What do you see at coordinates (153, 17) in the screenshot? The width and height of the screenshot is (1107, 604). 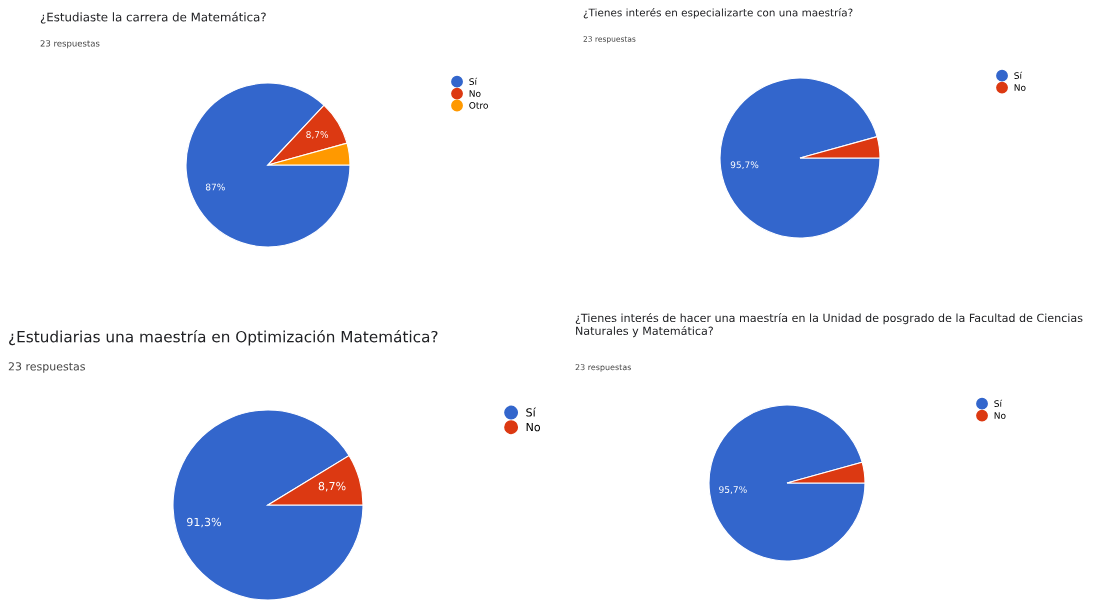 I see `chart-title: ¿Estudiaste la carrera de Matemática?` at bounding box center [153, 17].